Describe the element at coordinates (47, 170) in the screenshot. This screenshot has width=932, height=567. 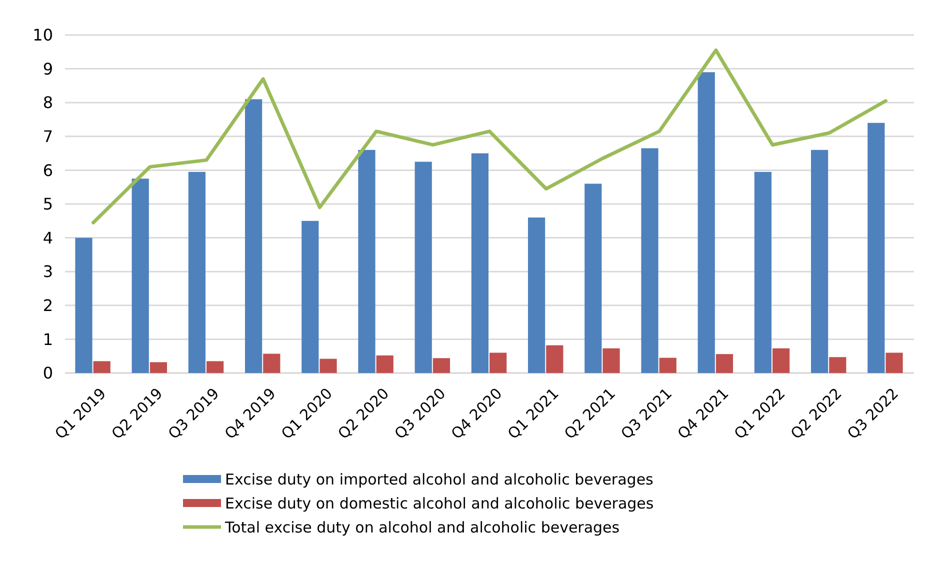
I see `y-tick-label: 6` at that location.